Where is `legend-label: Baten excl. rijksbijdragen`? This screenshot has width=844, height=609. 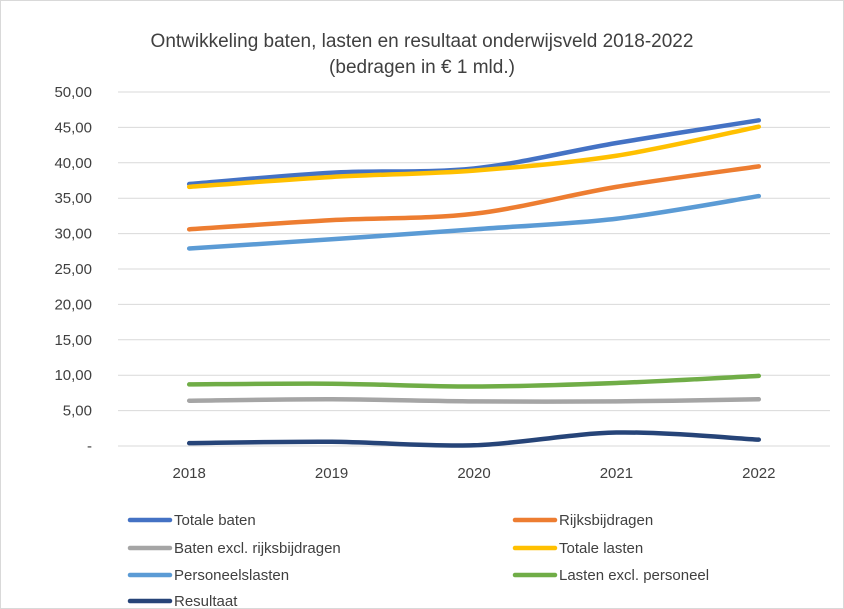 legend-label: Baten excl. rijksbijdragen is located at coordinates (257, 548).